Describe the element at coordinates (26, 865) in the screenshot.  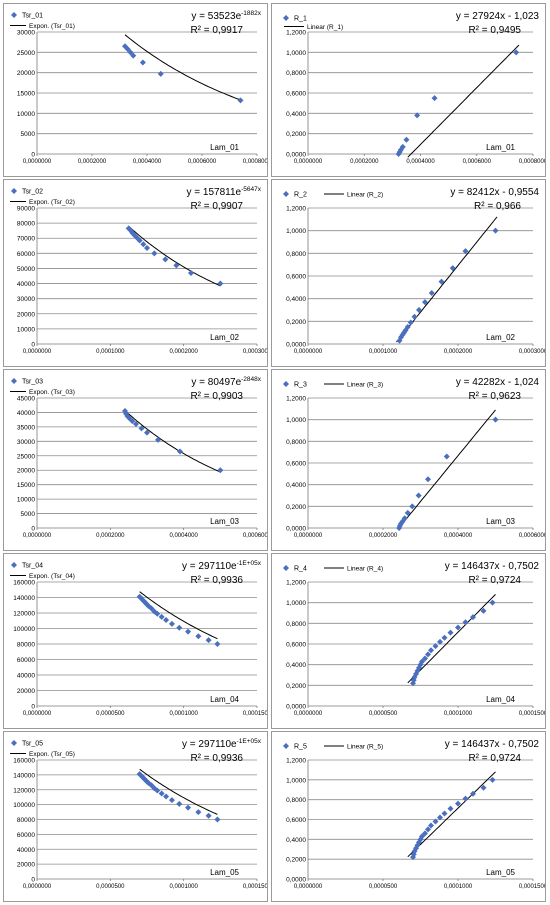
I see `y-tick-label: 20000` at that location.